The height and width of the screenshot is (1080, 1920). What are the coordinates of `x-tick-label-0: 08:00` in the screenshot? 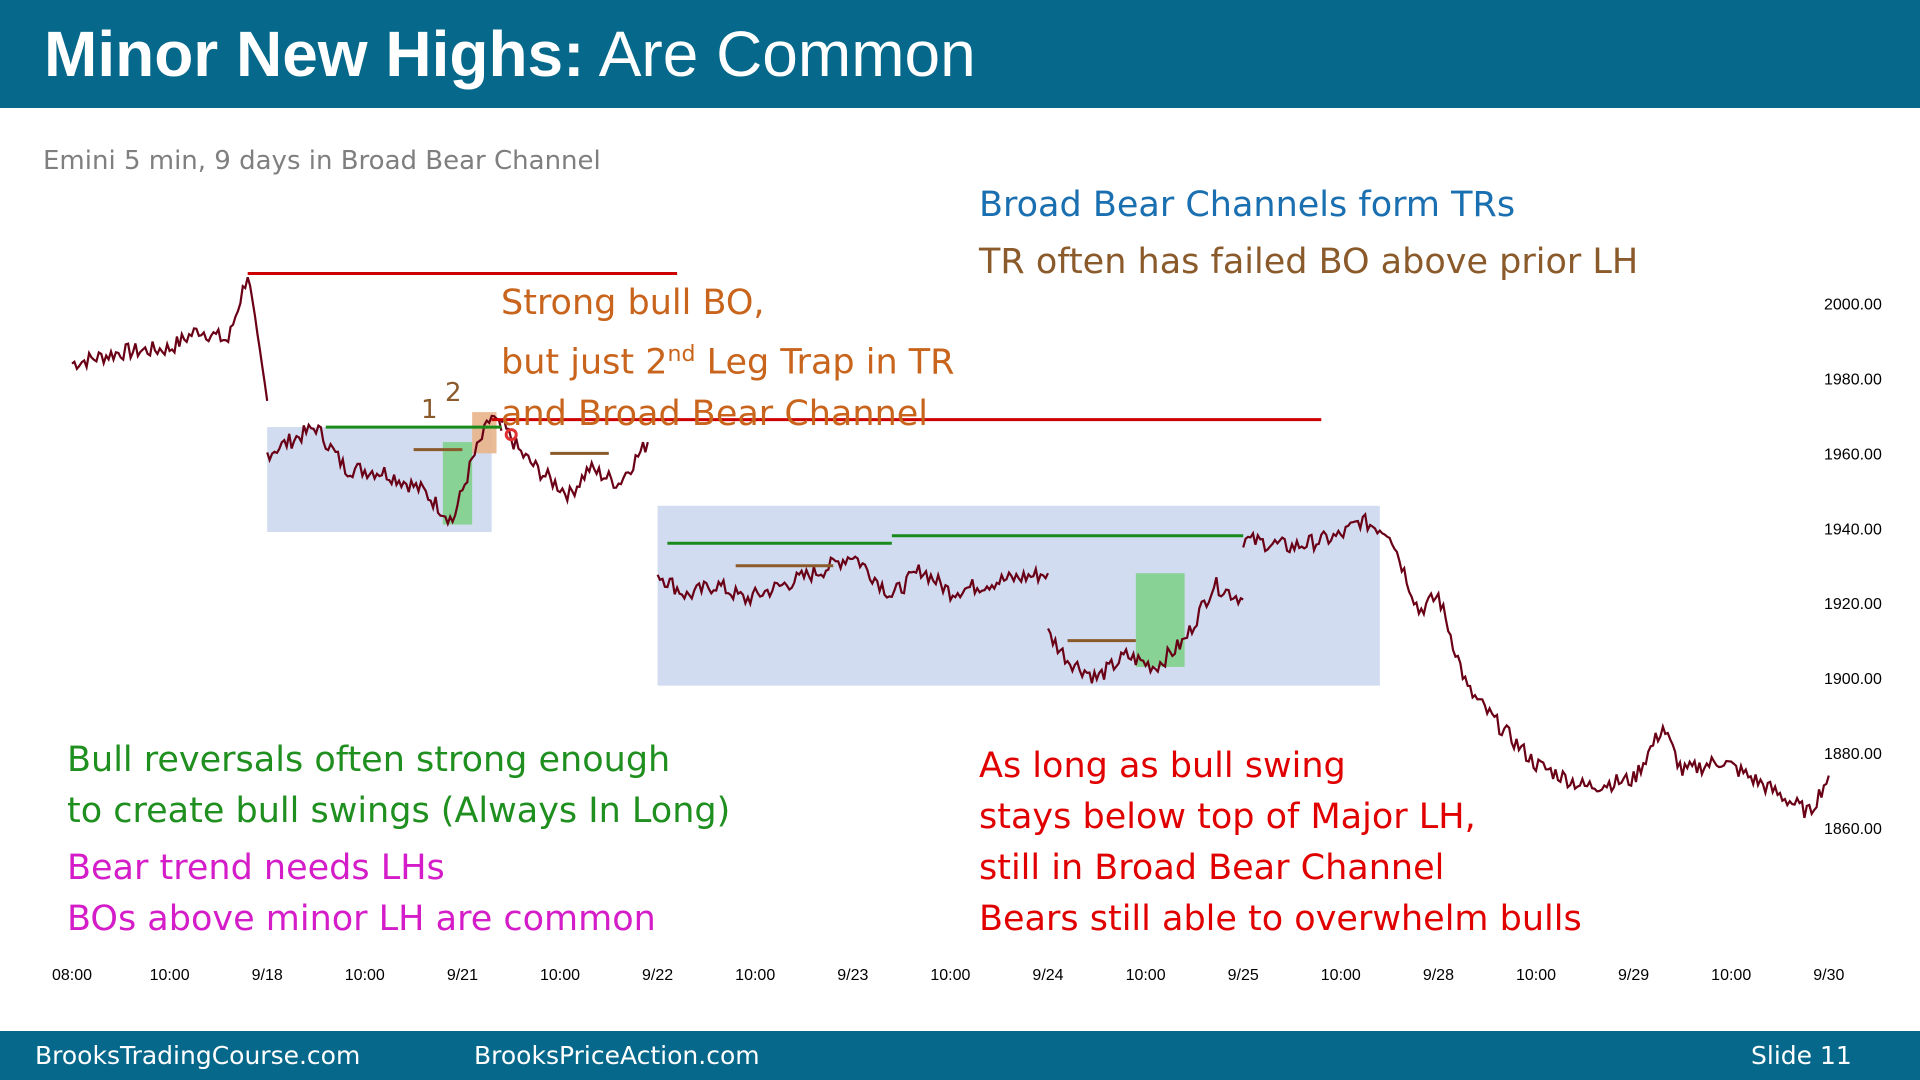 It's located at (72, 975).